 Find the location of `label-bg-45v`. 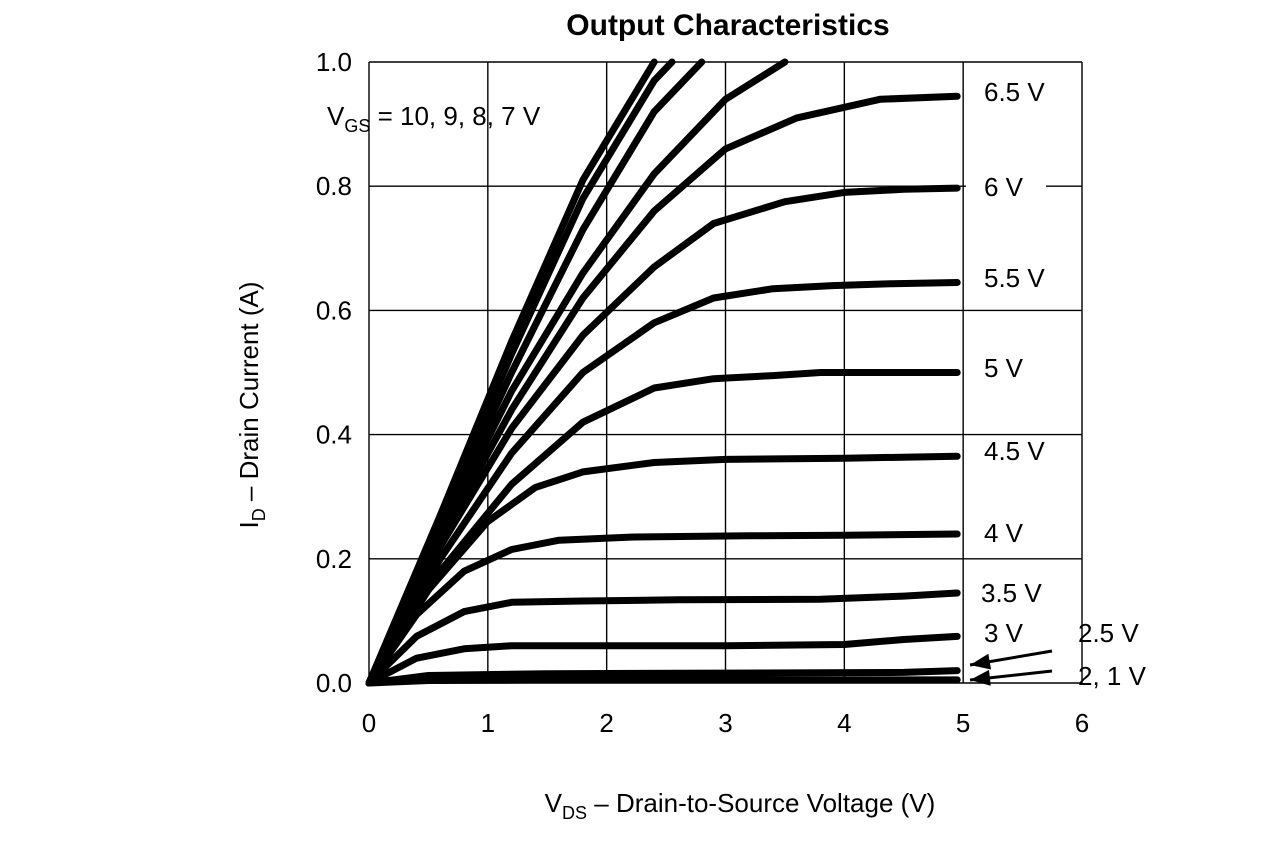

label-bg-45v is located at coordinates (1022, 497).